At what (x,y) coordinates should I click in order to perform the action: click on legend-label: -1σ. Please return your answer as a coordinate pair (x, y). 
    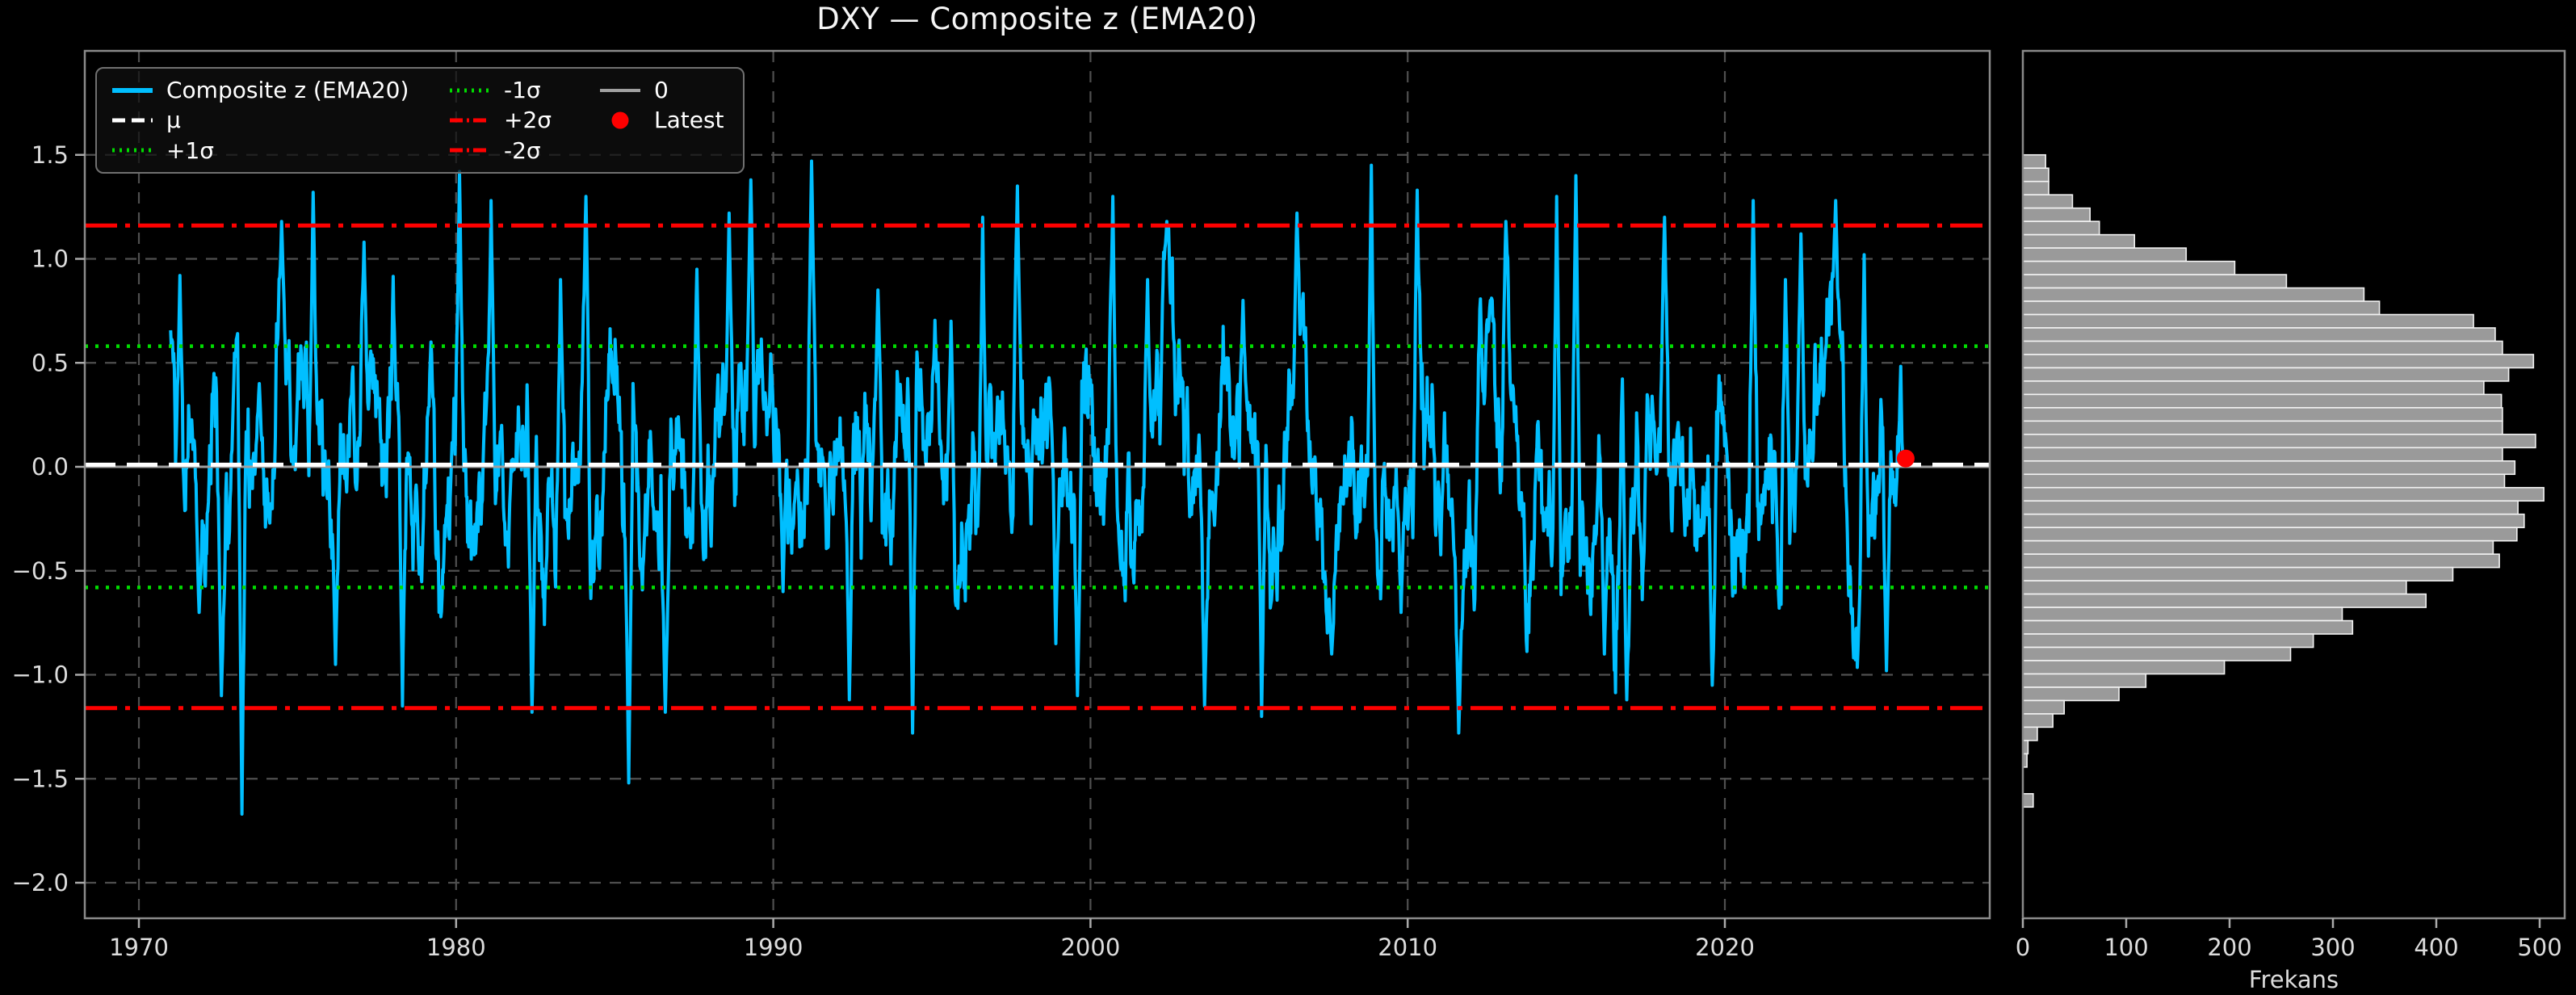
    Looking at the image, I should click on (522, 90).